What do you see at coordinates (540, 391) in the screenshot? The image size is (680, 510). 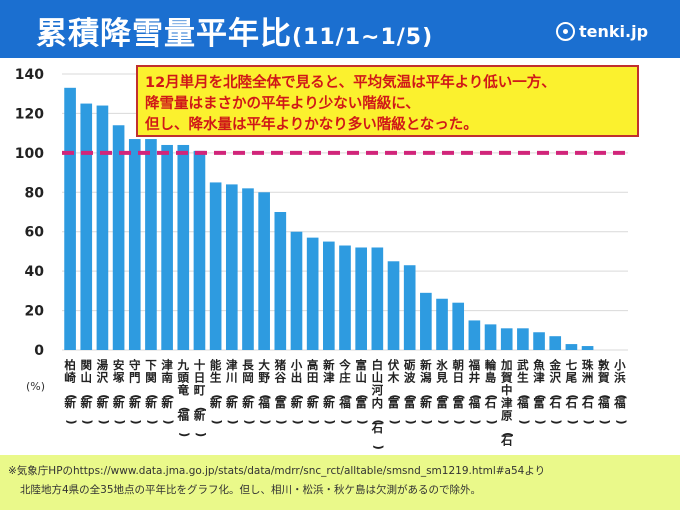 I see `x-tick-label: 魚津(富)` at bounding box center [540, 391].